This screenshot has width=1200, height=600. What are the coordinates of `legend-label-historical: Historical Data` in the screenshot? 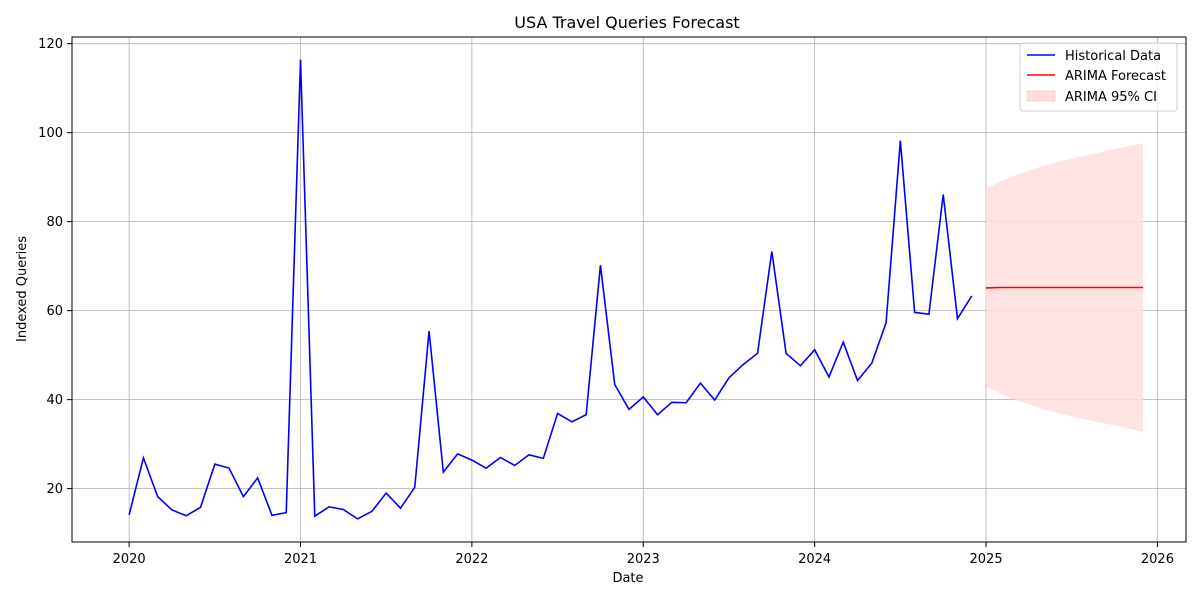 It's located at (1113, 56).